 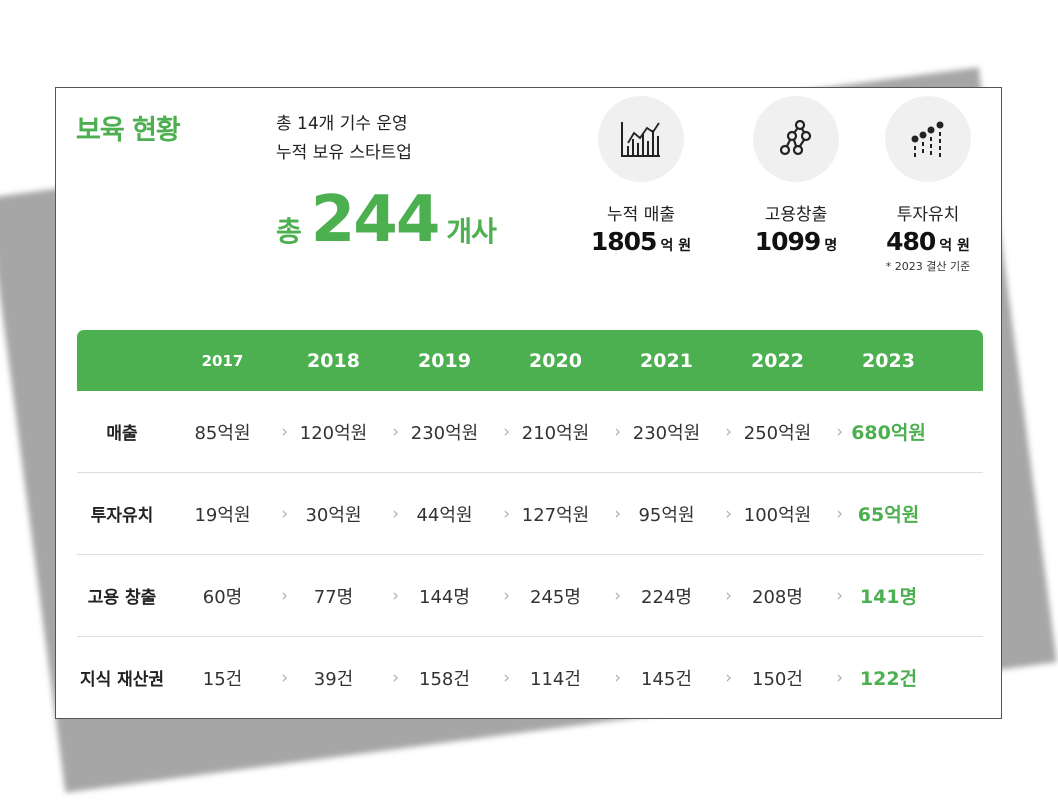 I want to click on table-cell: 224명 ›, so click(x=686, y=596).